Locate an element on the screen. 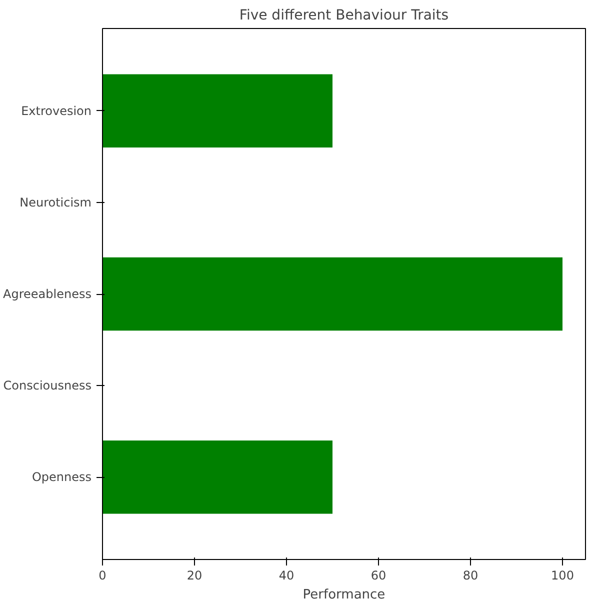  y-tick-label: Openness is located at coordinates (62, 477).